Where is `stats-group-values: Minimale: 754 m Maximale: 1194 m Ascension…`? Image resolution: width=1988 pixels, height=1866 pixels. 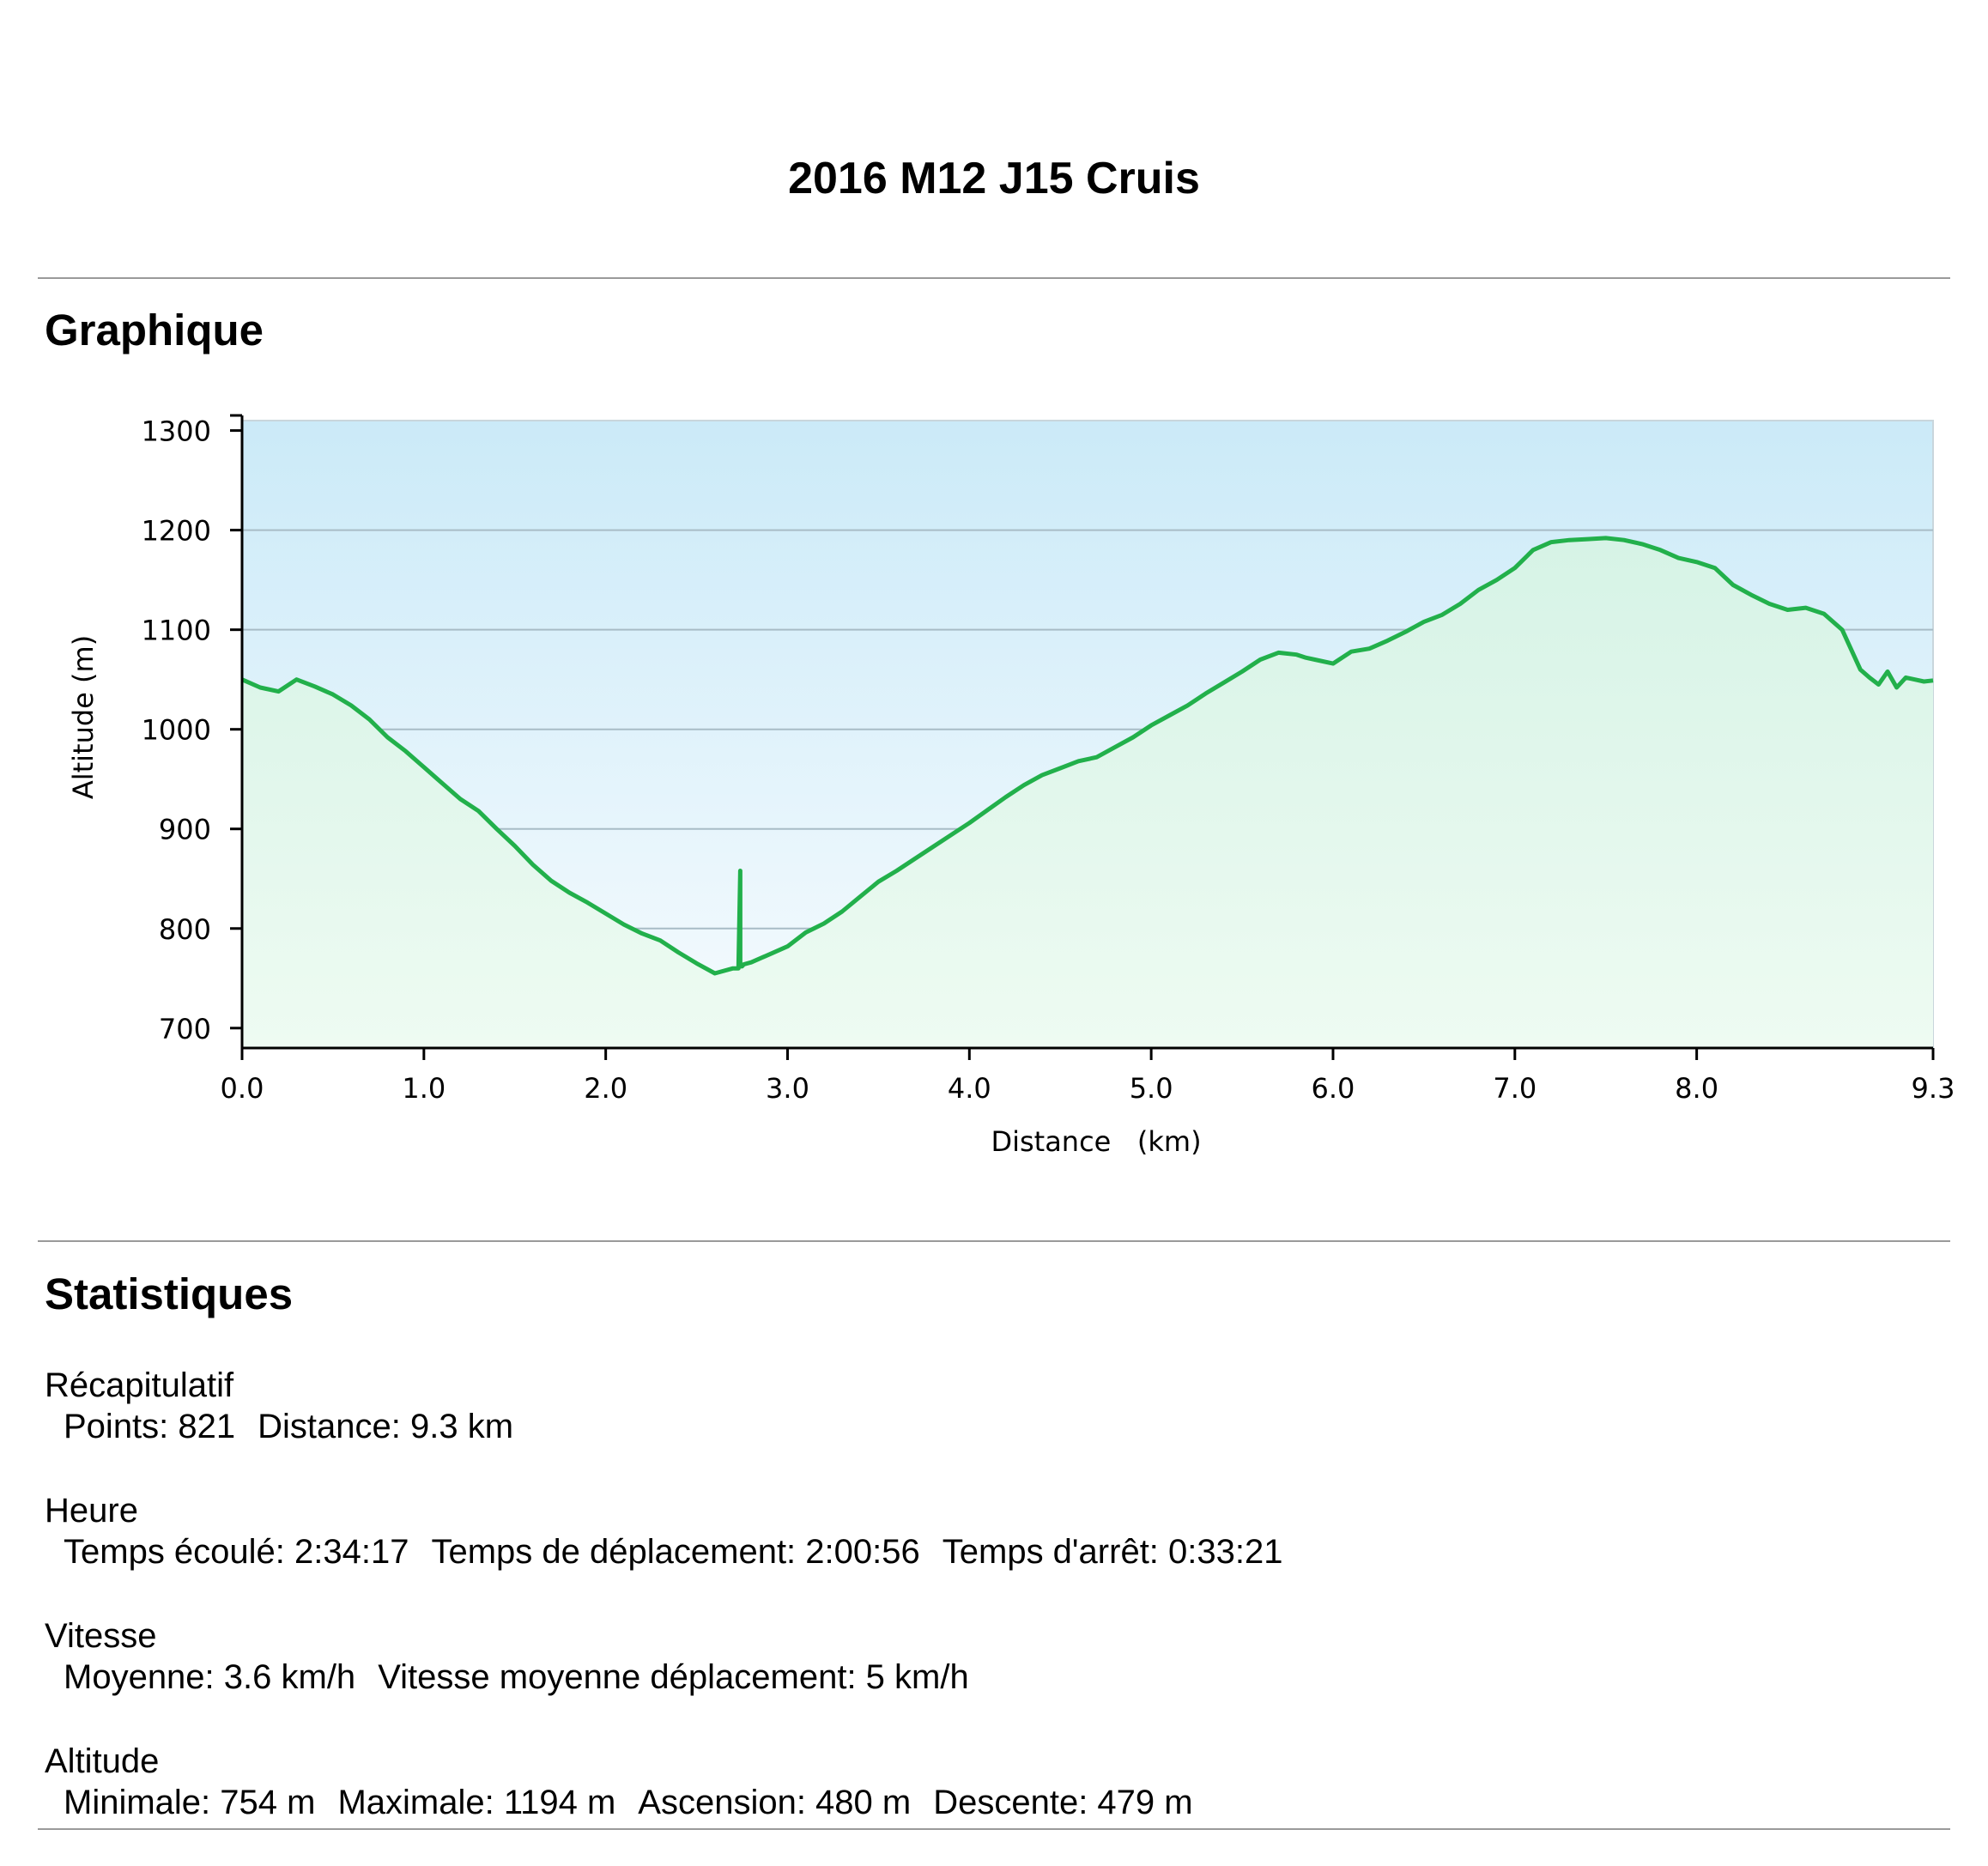
stats-group-values: Minimale: 754 m Maximale: 1194 m Ascension… is located at coordinates (664, 1802).